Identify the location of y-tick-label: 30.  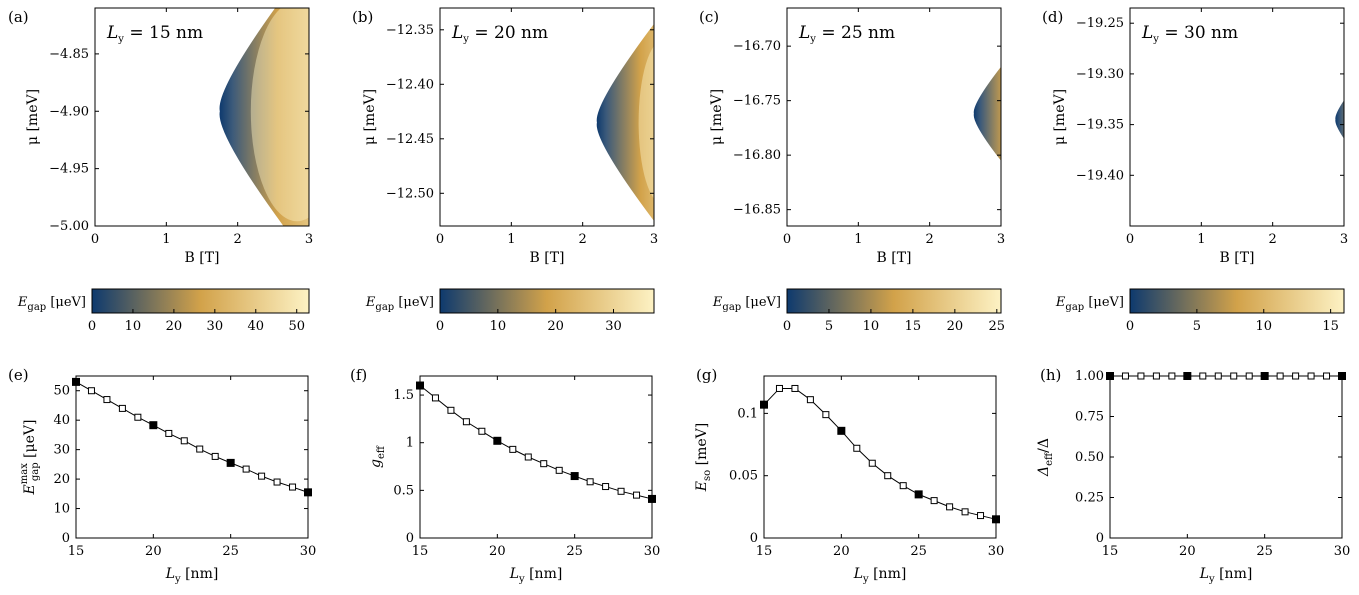
(61, 450).